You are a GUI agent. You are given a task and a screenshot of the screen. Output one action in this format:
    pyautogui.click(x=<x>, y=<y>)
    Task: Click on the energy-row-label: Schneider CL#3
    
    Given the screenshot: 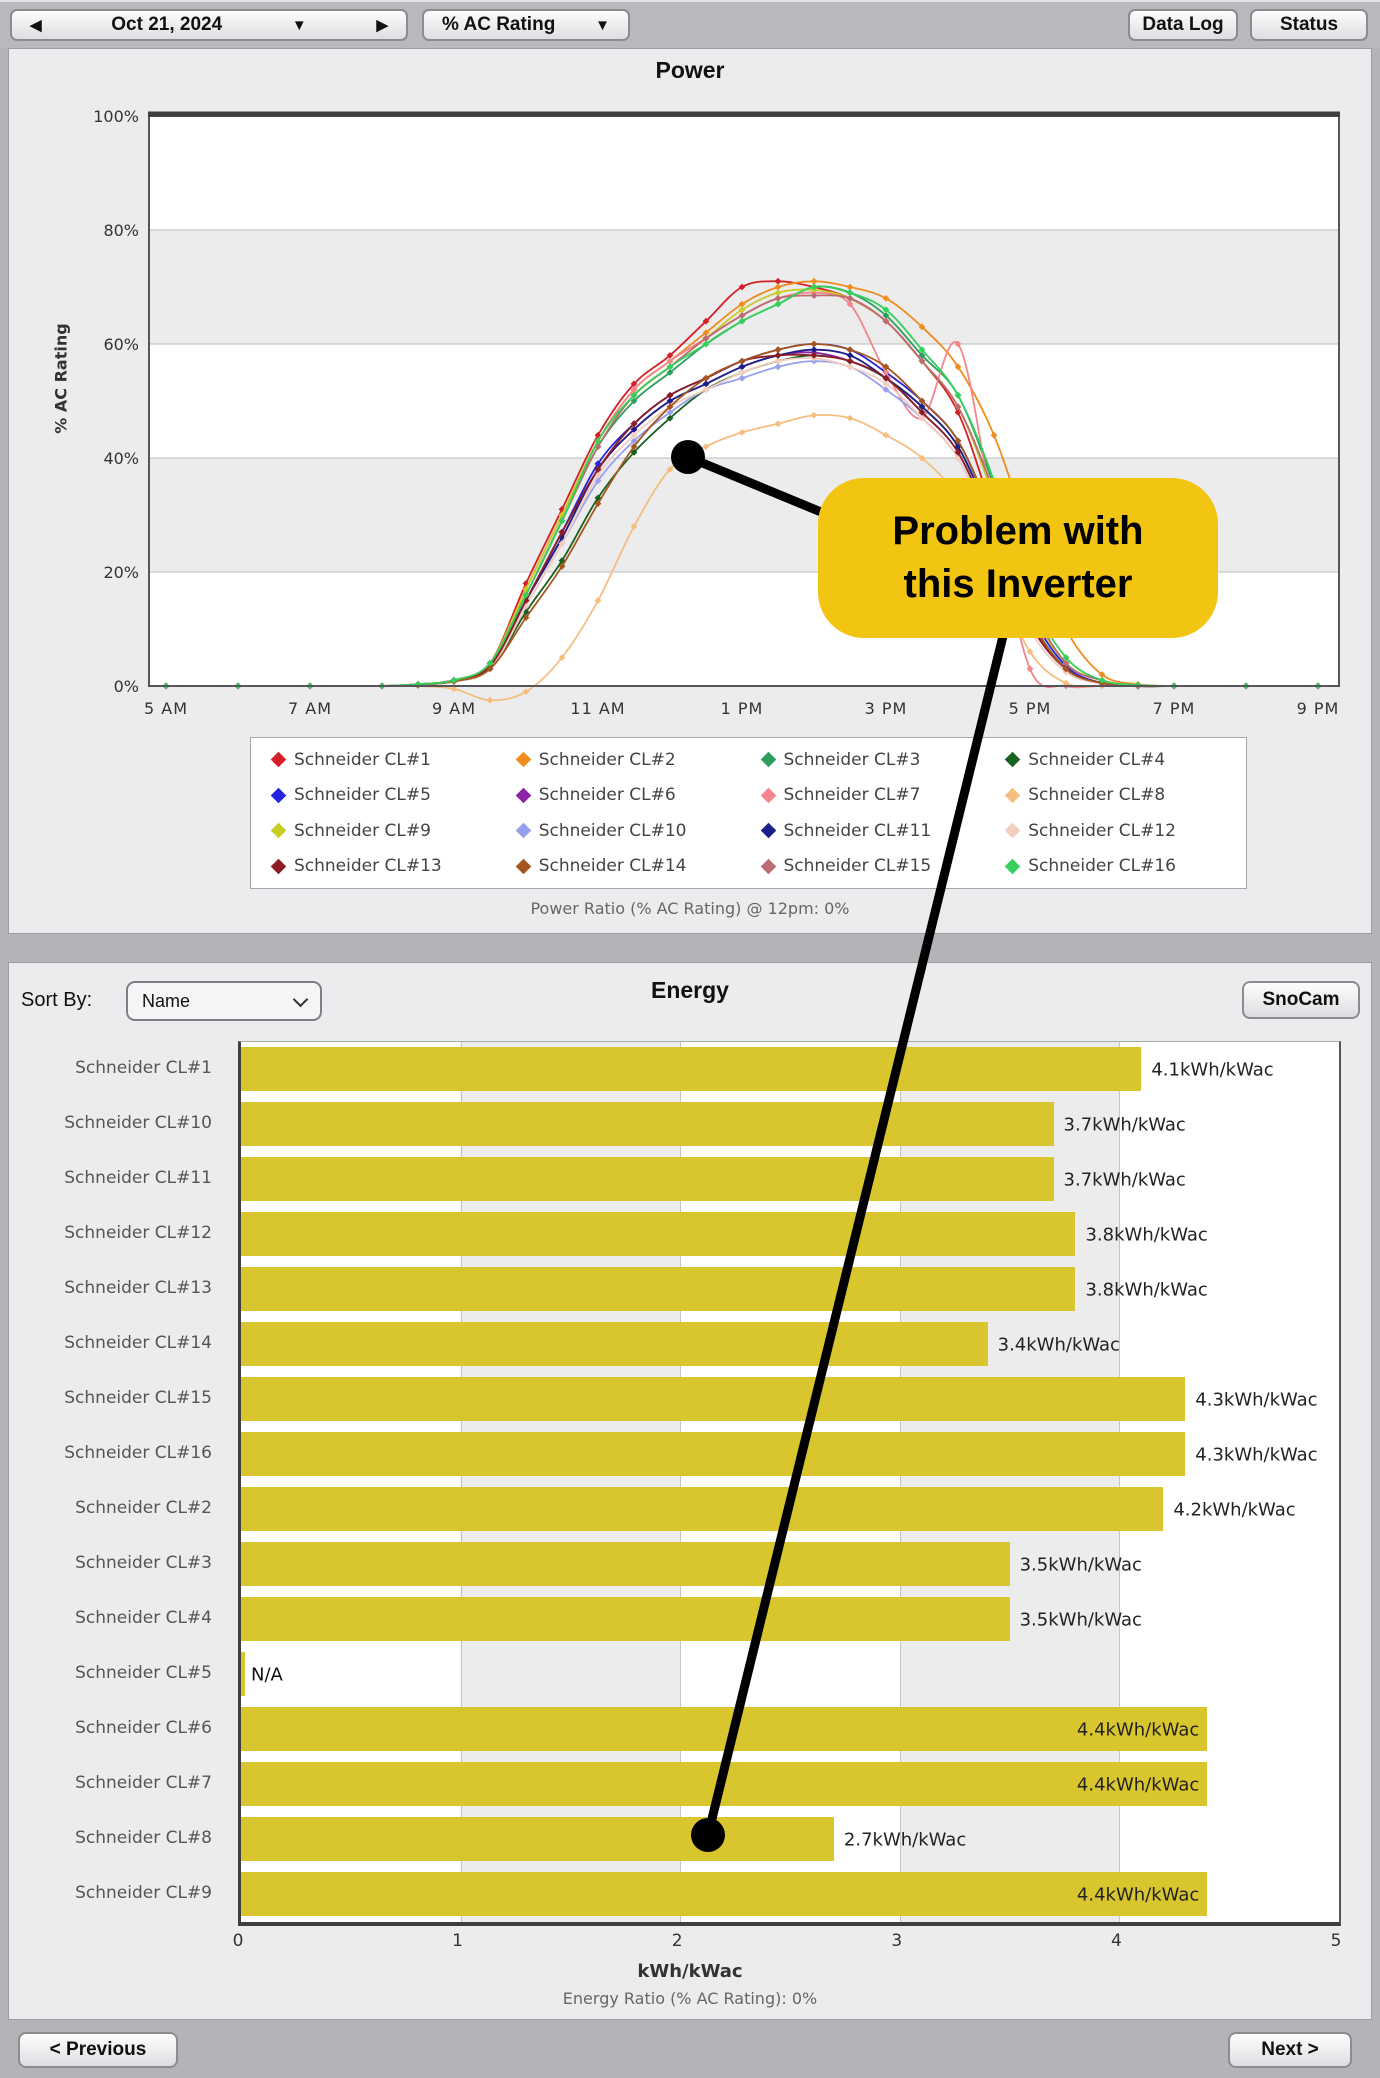 What is the action you would take?
    pyautogui.click(x=143, y=1563)
    